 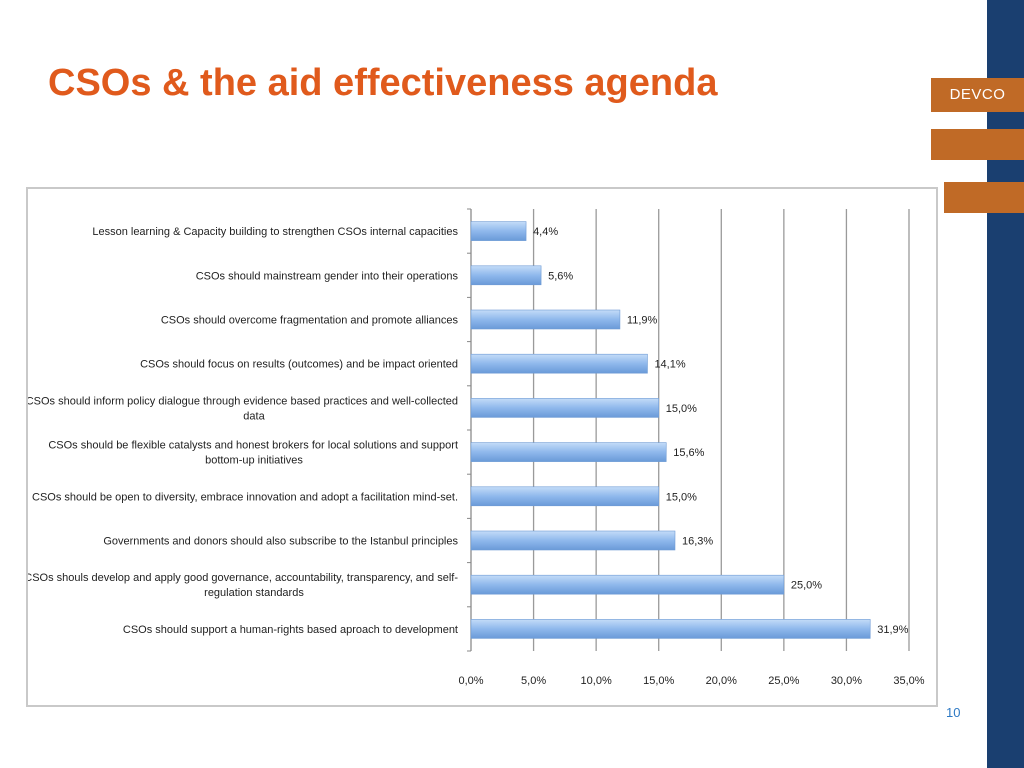 What do you see at coordinates (953, 712) in the screenshot?
I see `page-number: 10` at bounding box center [953, 712].